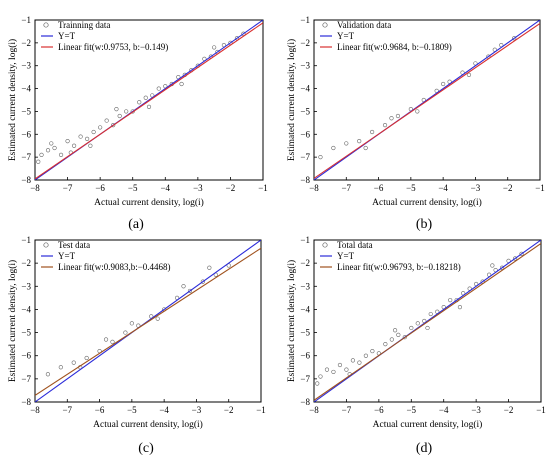 The width and height of the screenshot is (550, 466). Describe the element at coordinates (84, 25) in the screenshot. I see `legend-label: Trainning data` at that location.